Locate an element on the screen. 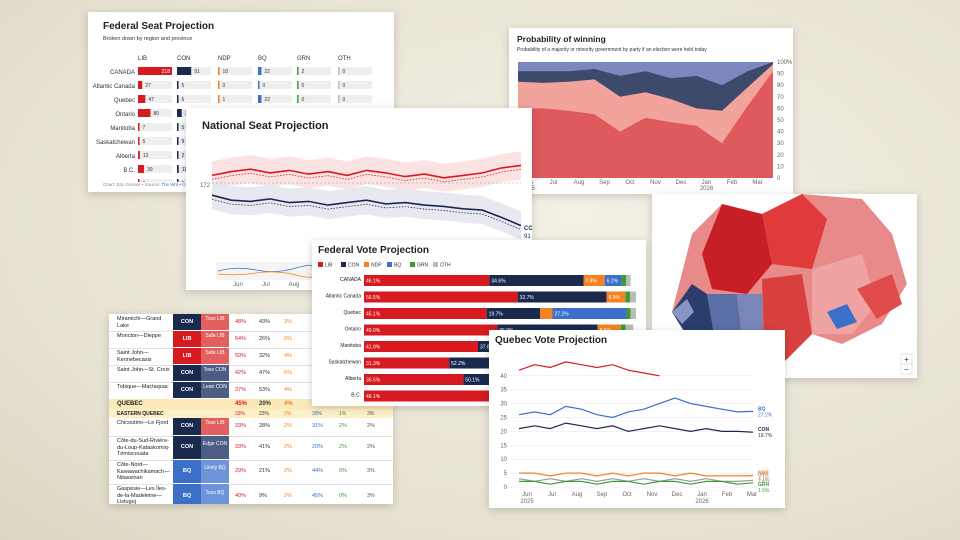 This screenshot has height=540, width=960. national-line-con is located at coordinates (366, 210).